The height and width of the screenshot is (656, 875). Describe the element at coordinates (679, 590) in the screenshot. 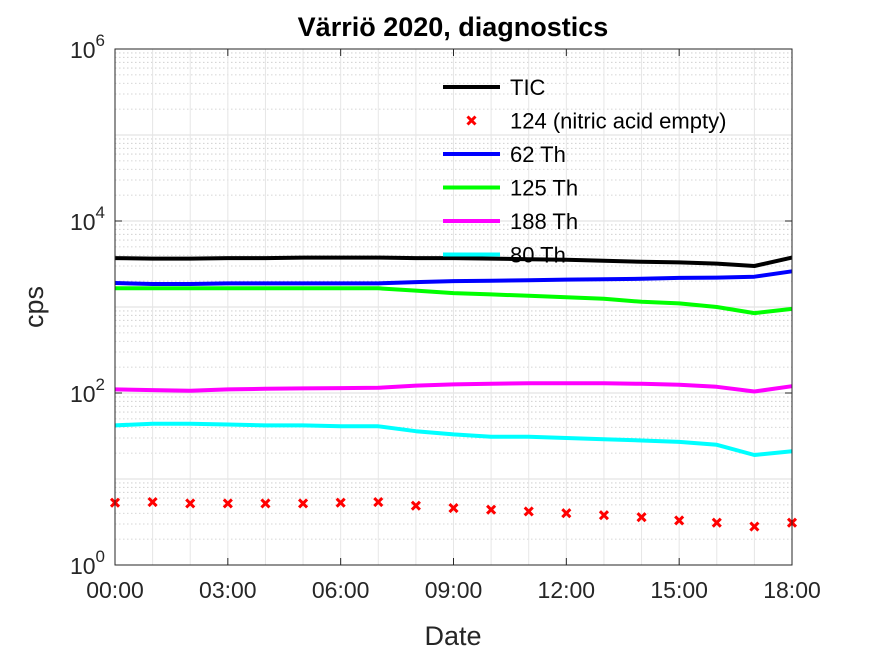

I see `x-tick-label: 15:00` at that location.